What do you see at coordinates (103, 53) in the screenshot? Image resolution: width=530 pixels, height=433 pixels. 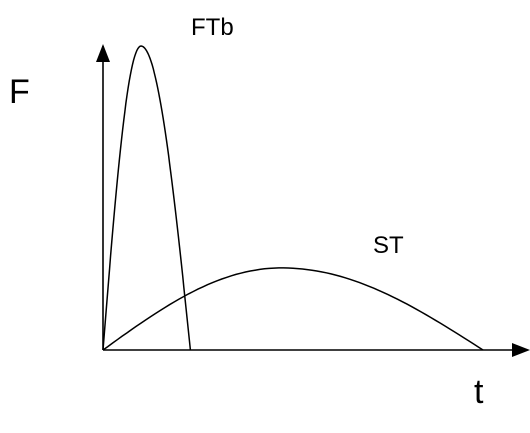 I see `y-axis-arrowhead` at bounding box center [103, 53].